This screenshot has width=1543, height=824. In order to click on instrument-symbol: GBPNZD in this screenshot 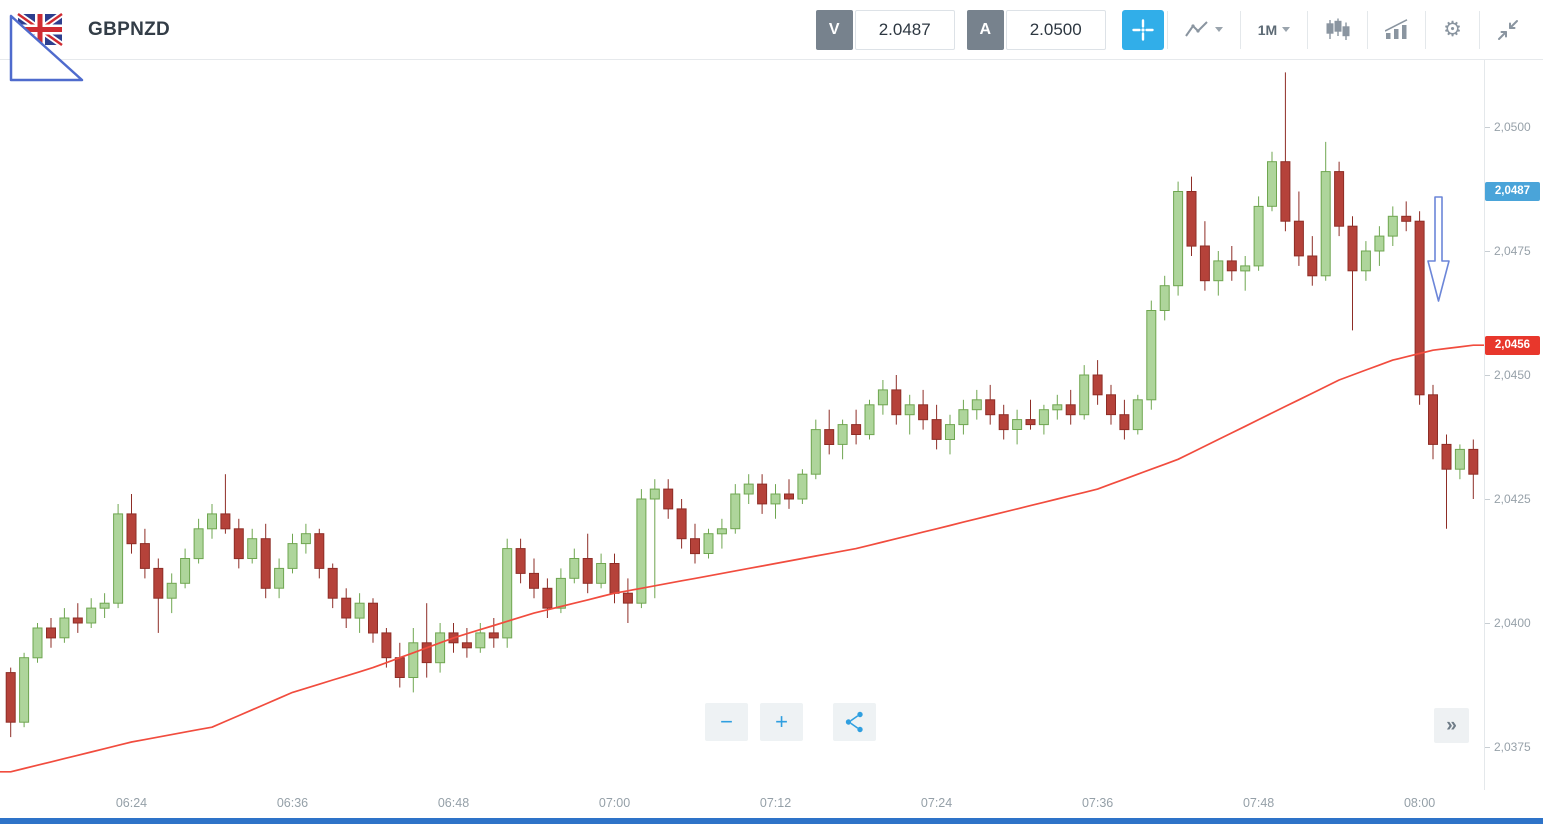, I will do `click(129, 29)`.